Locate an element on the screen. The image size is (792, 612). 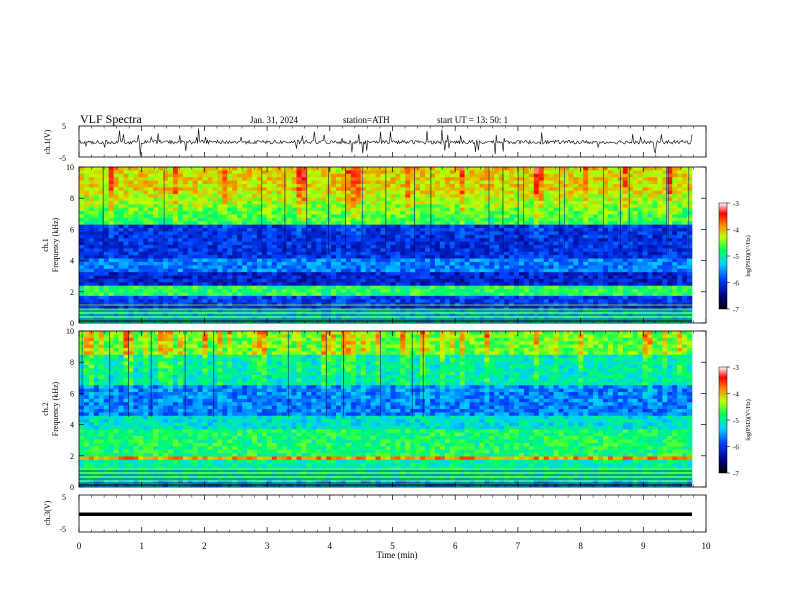
ch1-colorbar is located at coordinates (723, 256).